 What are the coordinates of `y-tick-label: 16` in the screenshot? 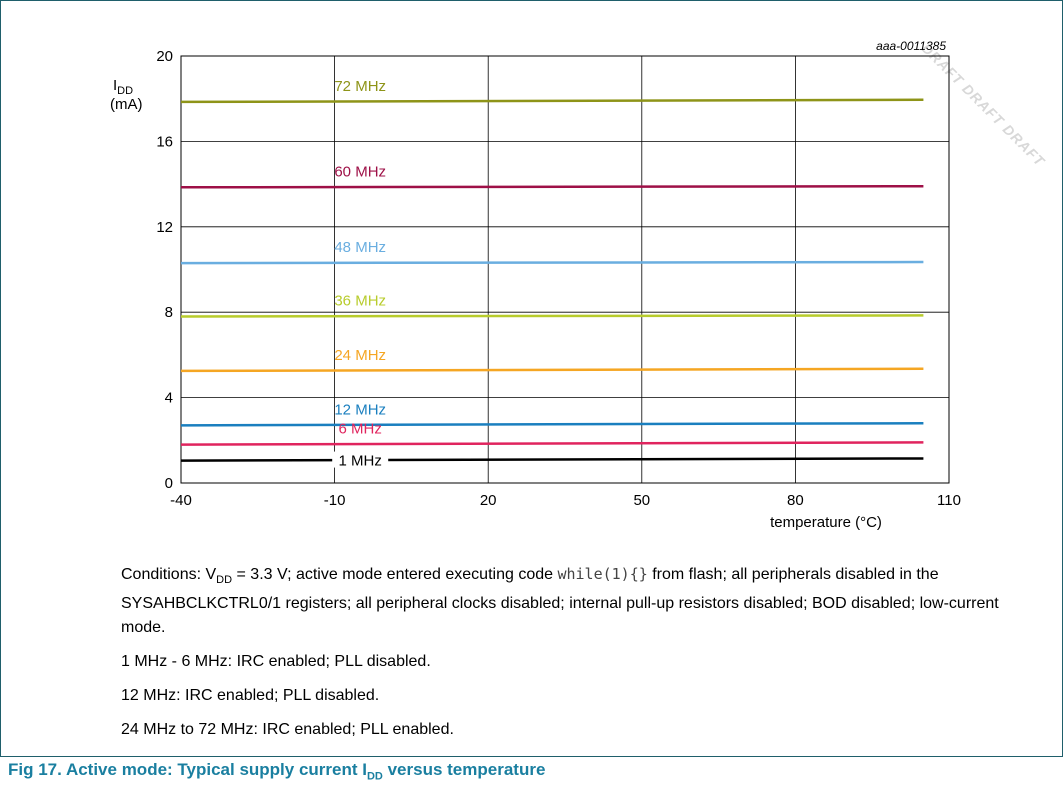 It's located at (164, 141).